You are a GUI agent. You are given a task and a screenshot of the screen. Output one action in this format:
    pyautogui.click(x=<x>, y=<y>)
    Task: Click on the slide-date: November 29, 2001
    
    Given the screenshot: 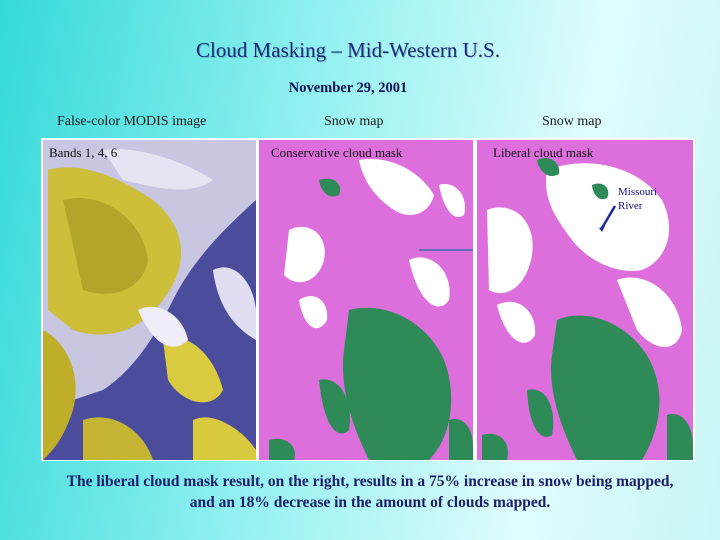 What is the action you would take?
    pyautogui.click(x=348, y=88)
    